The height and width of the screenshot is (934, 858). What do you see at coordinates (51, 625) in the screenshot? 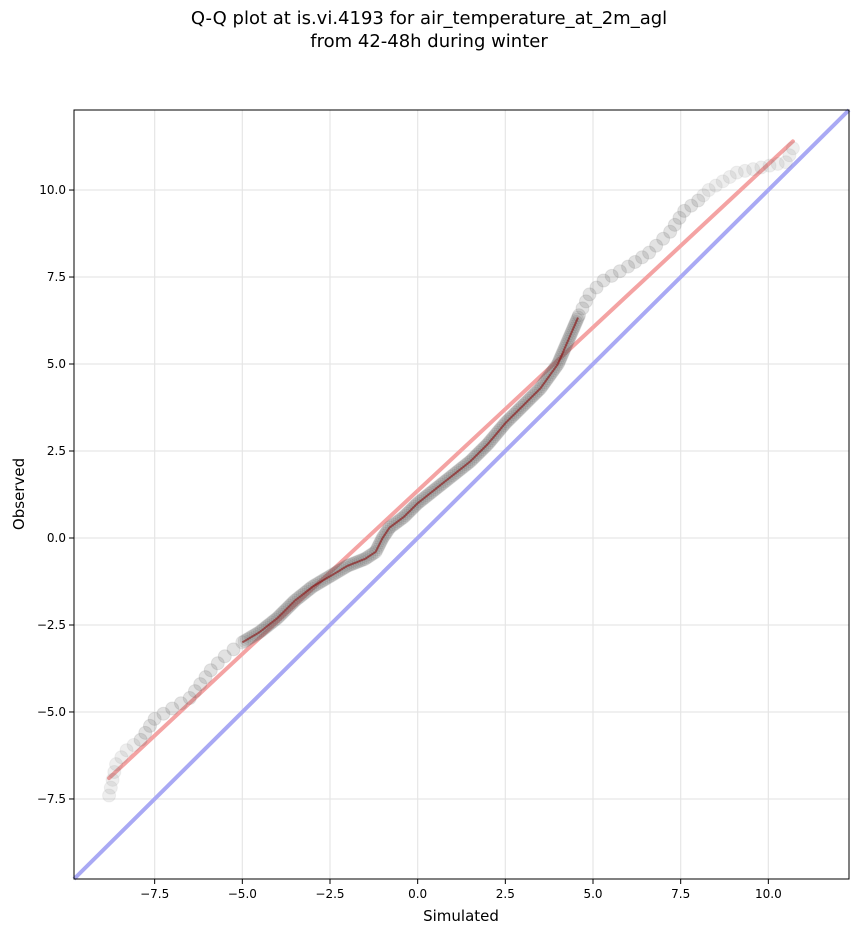
I see `y-tick-label: −2.5` at bounding box center [51, 625].